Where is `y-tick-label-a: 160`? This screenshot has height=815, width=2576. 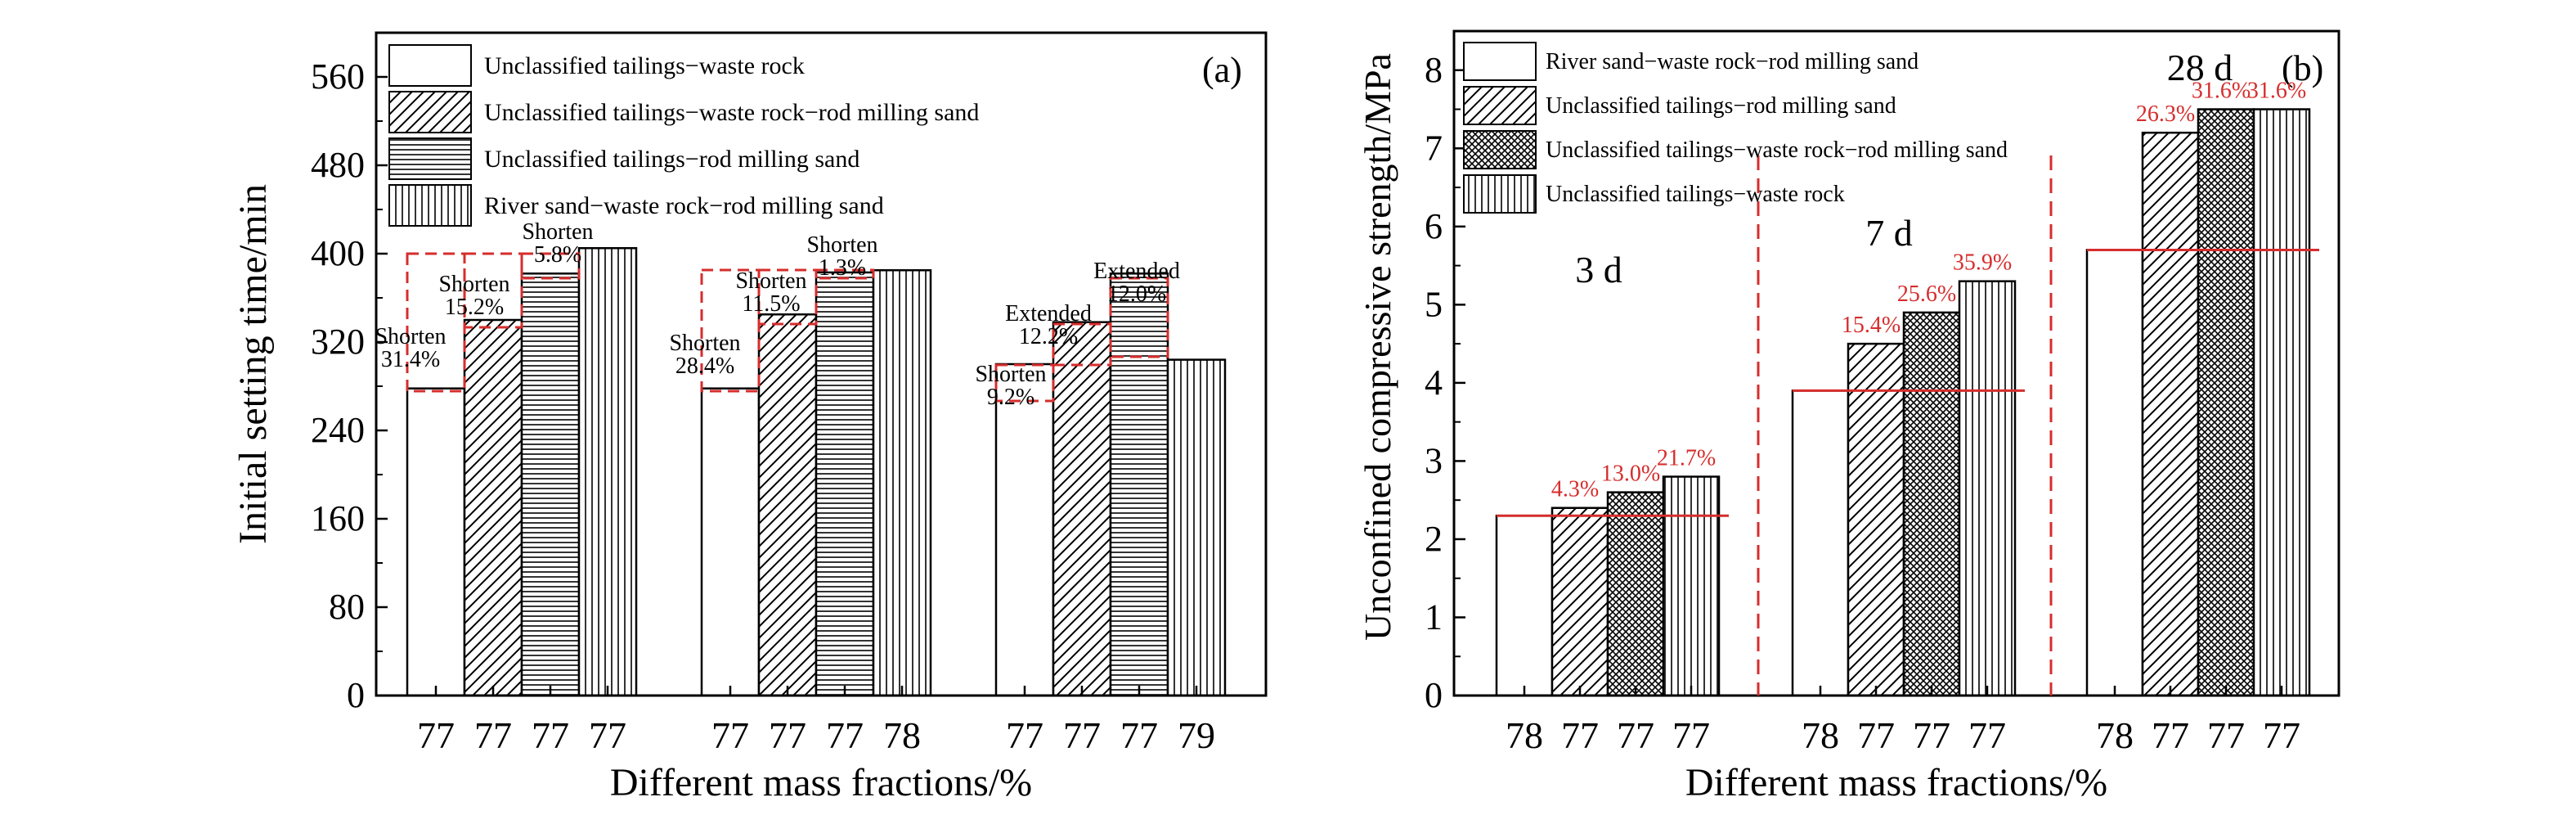
y-tick-label-a: 160 is located at coordinates (338, 518).